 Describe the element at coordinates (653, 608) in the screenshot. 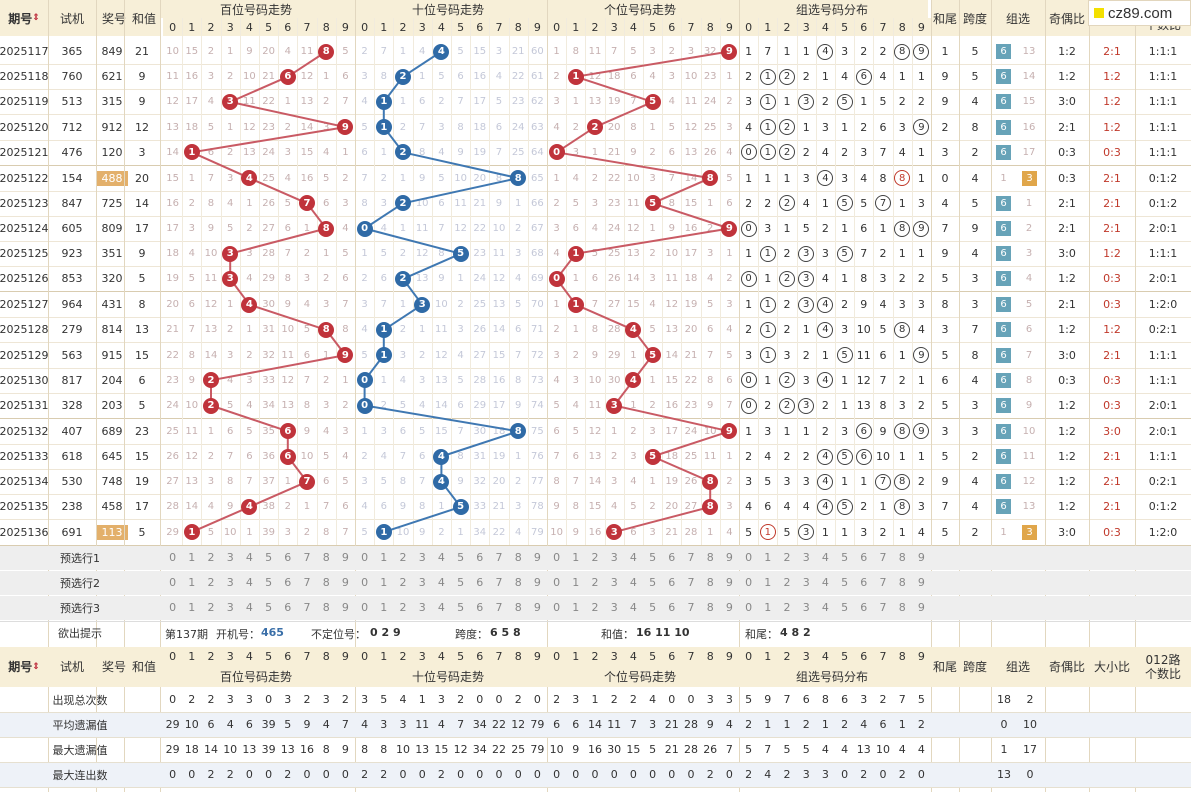

I see `pick-digit-u5: 5` at that location.